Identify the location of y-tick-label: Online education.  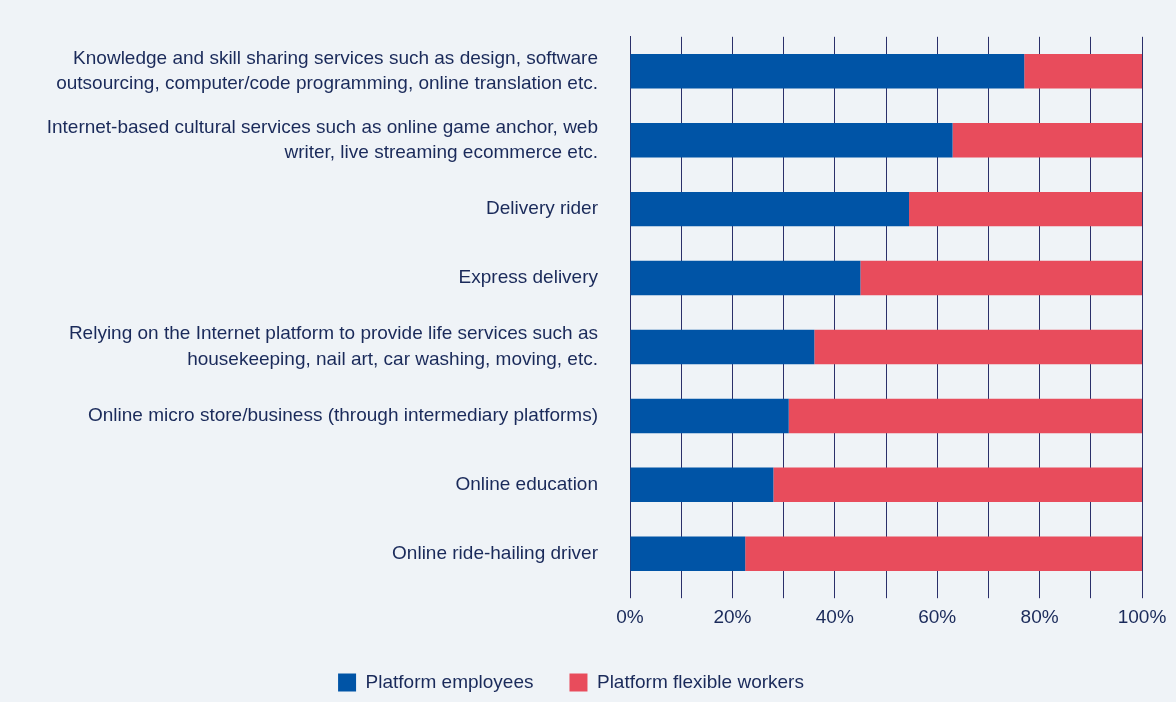
(526, 484).